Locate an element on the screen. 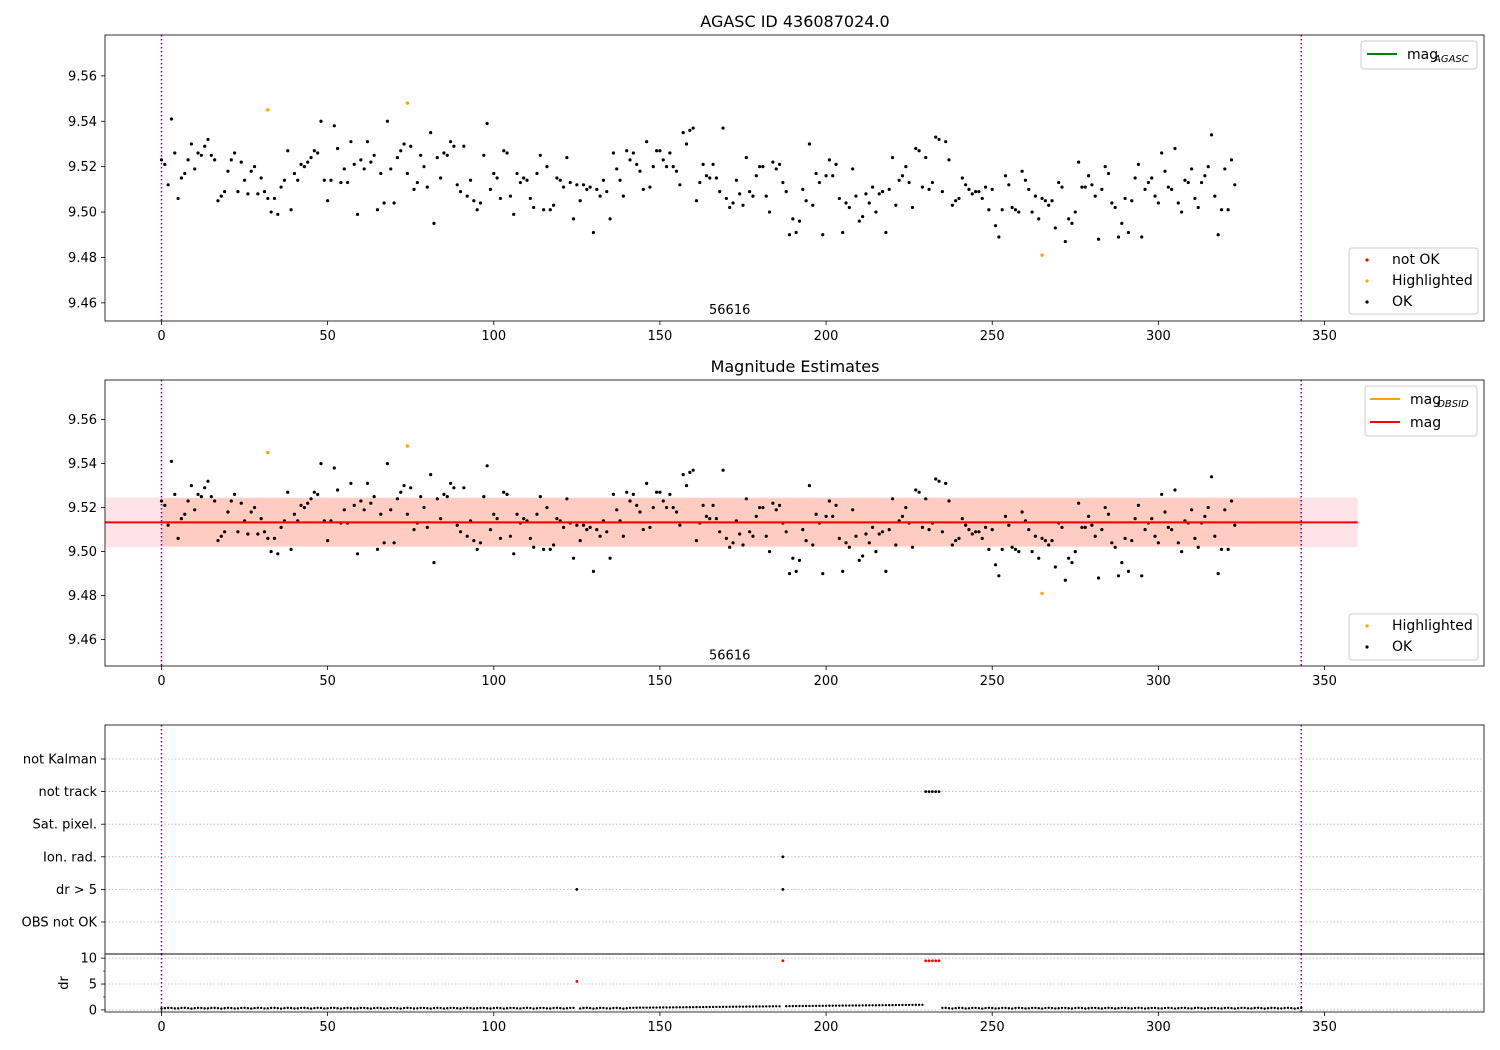 This screenshot has height=1050, width=1500. p2-xtick-label: 250 is located at coordinates (992, 681).